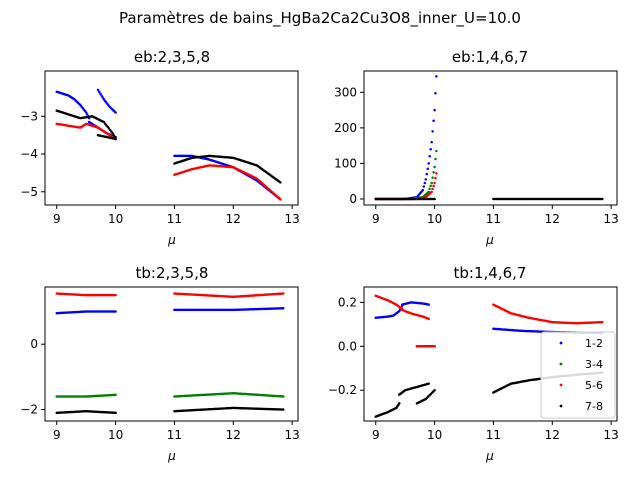  Describe the element at coordinates (347, 346) in the screenshot. I see `tb-1467-ytick-label: 0.0` at that location.